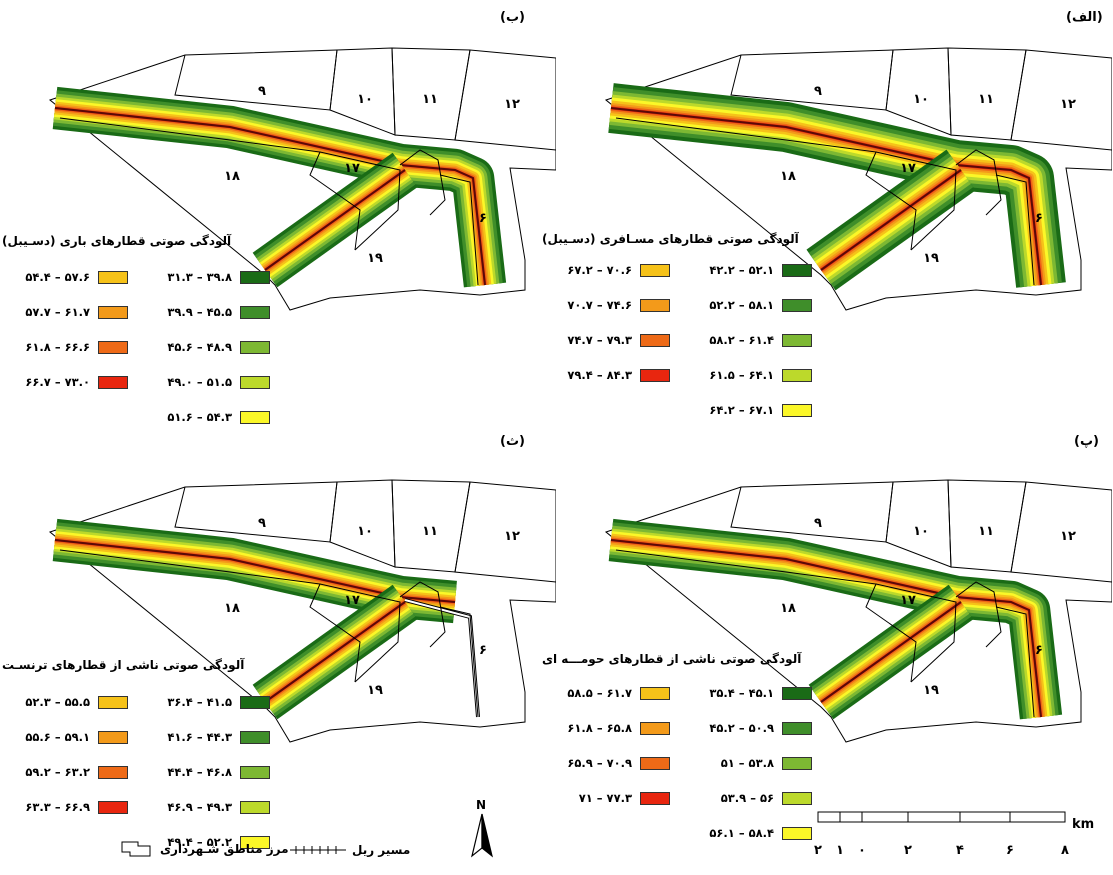  What do you see at coordinates (76, 277) in the screenshot?
I see `legend-item: ۵۴.۴ – ۵۷.۶` at bounding box center [76, 277].